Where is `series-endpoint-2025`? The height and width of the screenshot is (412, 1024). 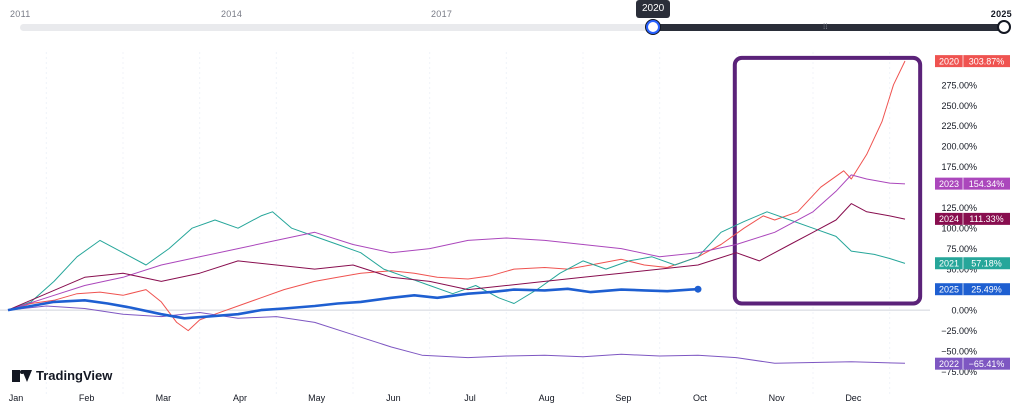
series-endpoint-2025 is located at coordinates (698, 289).